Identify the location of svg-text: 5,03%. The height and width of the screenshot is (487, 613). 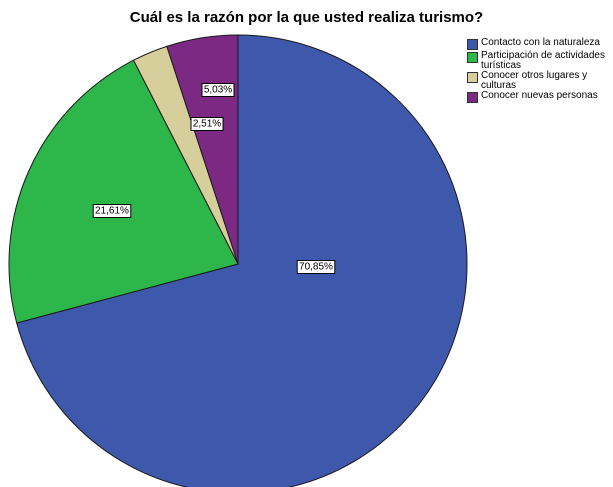
(218, 90).